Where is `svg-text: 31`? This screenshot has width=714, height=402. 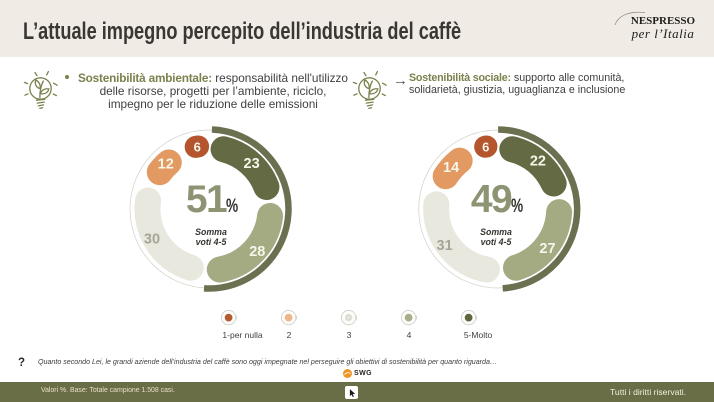 svg-text: 31 is located at coordinates (445, 246).